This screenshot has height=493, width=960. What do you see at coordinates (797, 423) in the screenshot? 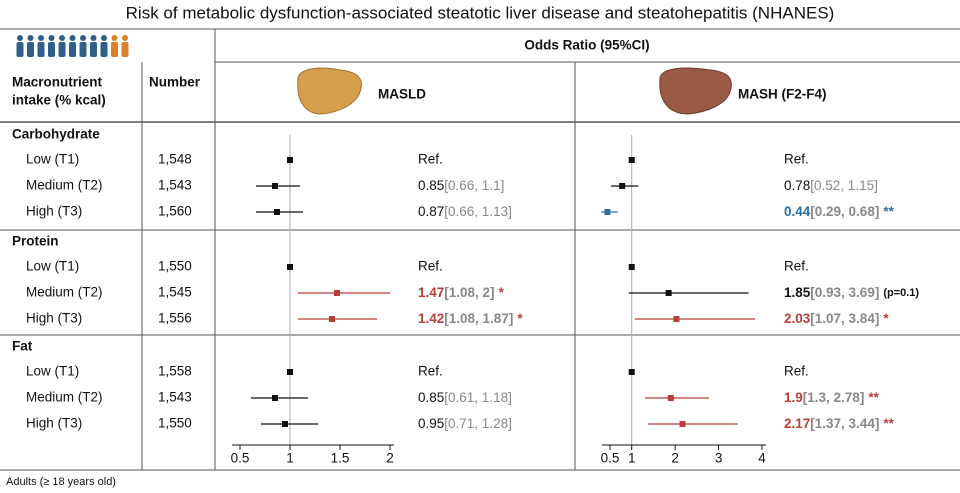
I see `estimate-value: 2.17` at bounding box center [797, 423].